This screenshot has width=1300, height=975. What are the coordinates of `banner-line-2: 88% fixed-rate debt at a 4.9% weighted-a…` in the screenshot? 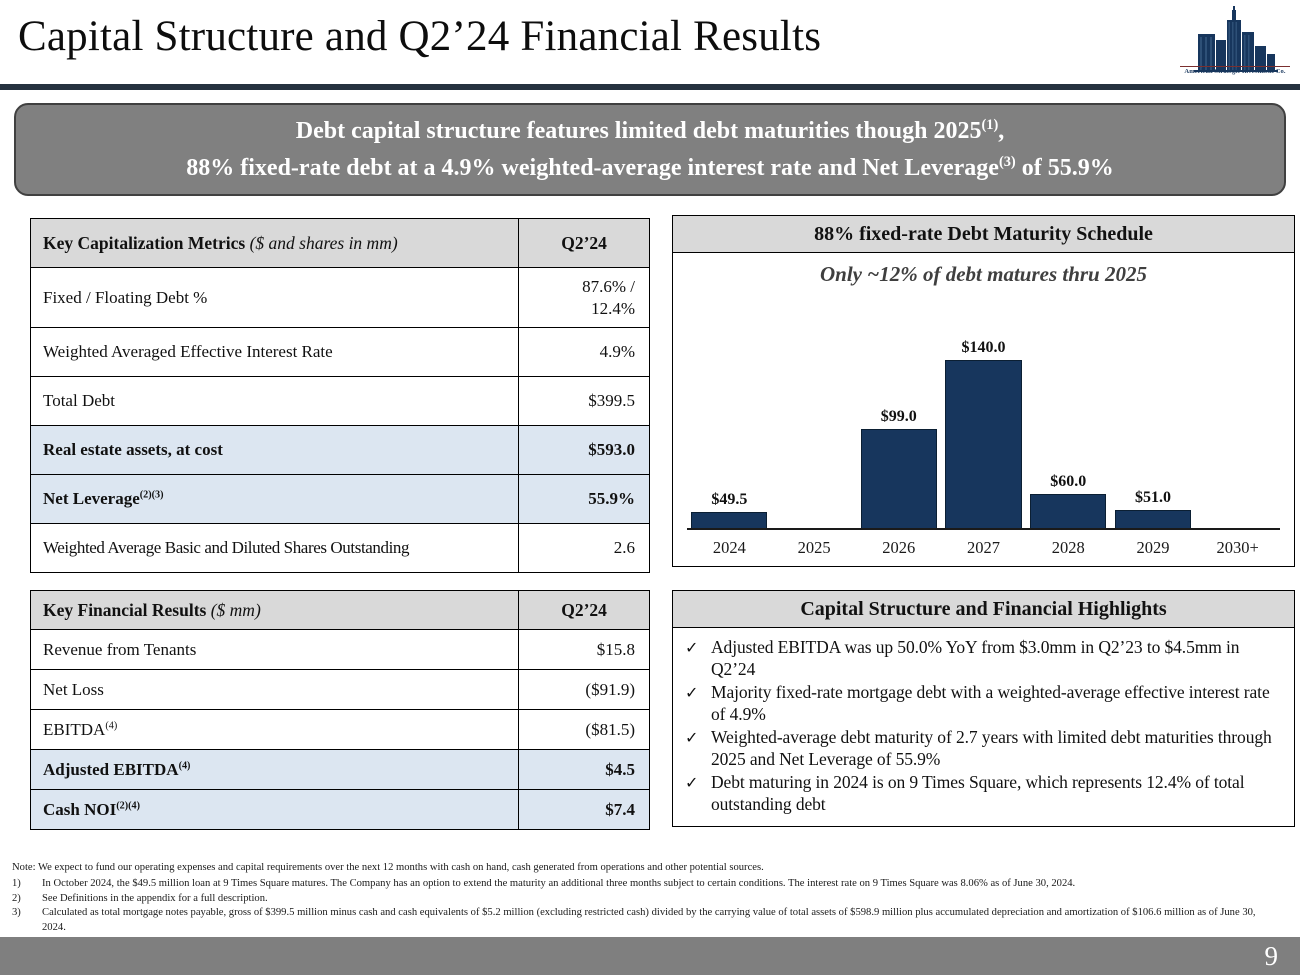 It's located at (650, 167).